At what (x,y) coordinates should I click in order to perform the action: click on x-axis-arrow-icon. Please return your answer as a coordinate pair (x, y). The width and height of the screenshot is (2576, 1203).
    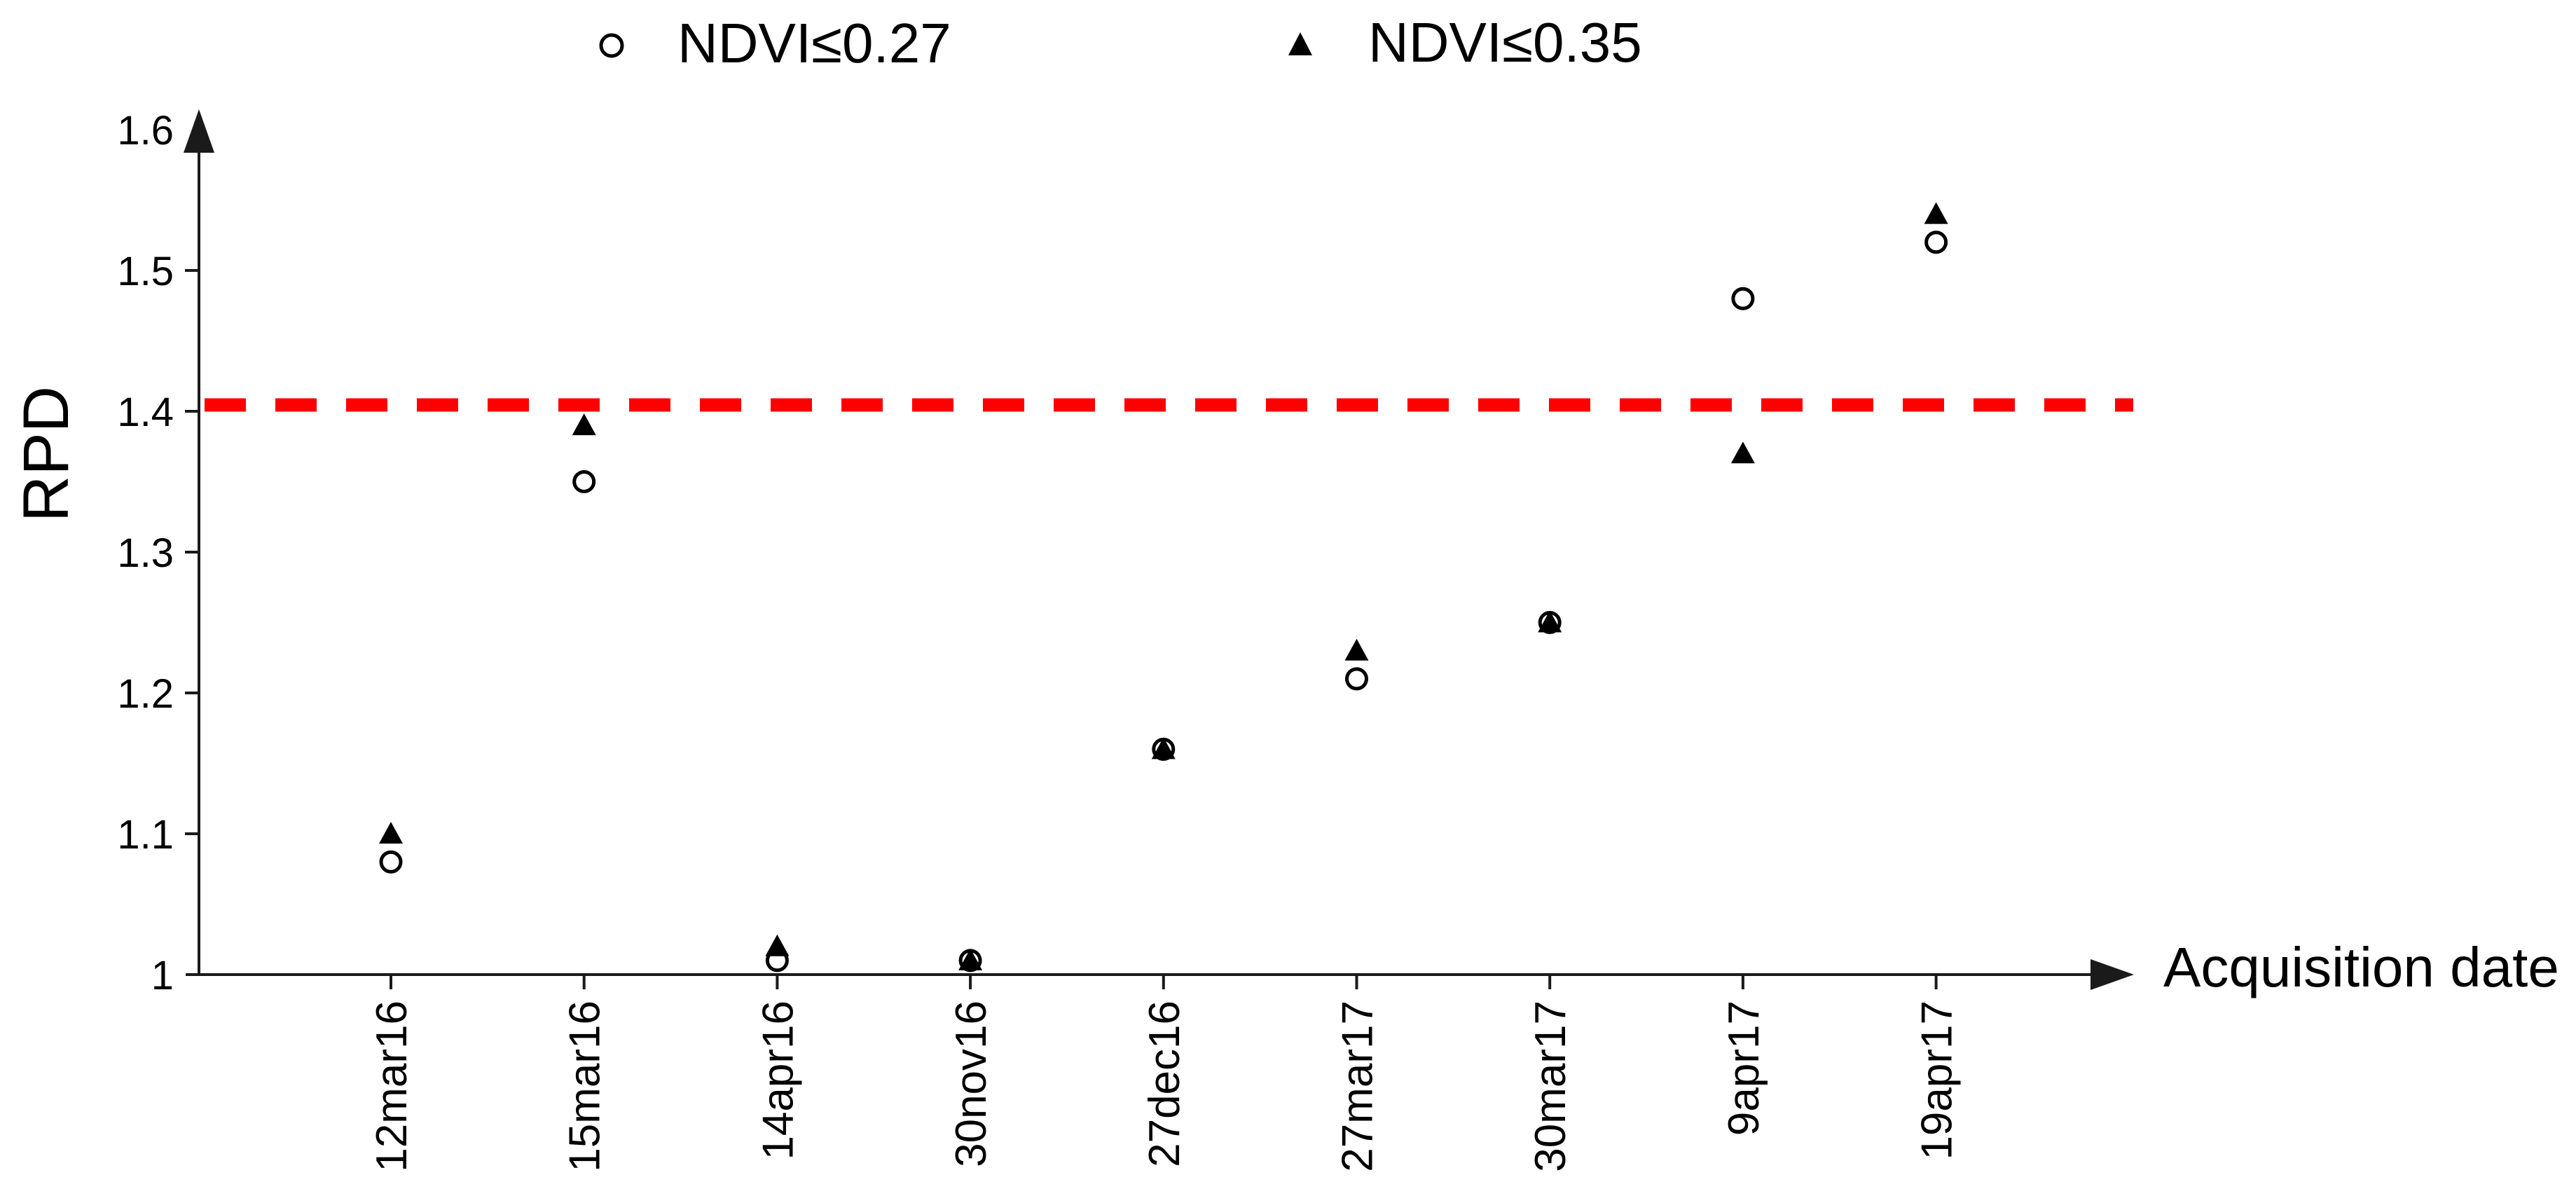
    Looking at the image, I should click on (2112, 975).